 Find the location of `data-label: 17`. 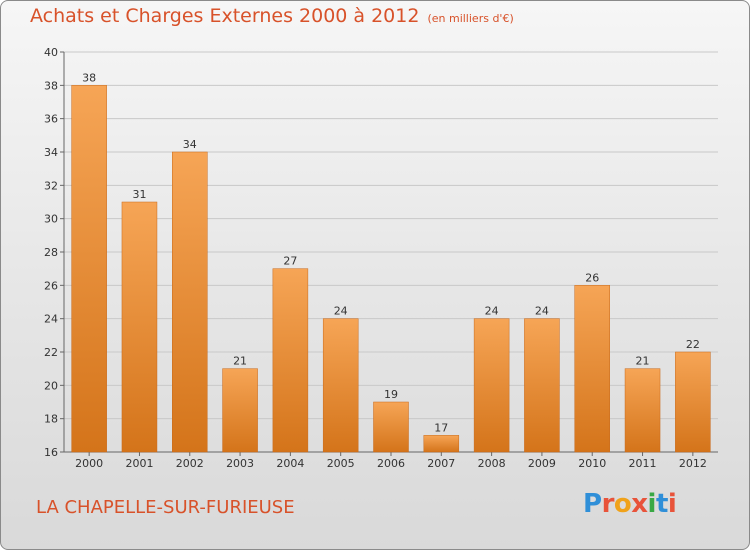

data-label: 17 is located at coordinates (441, 427).